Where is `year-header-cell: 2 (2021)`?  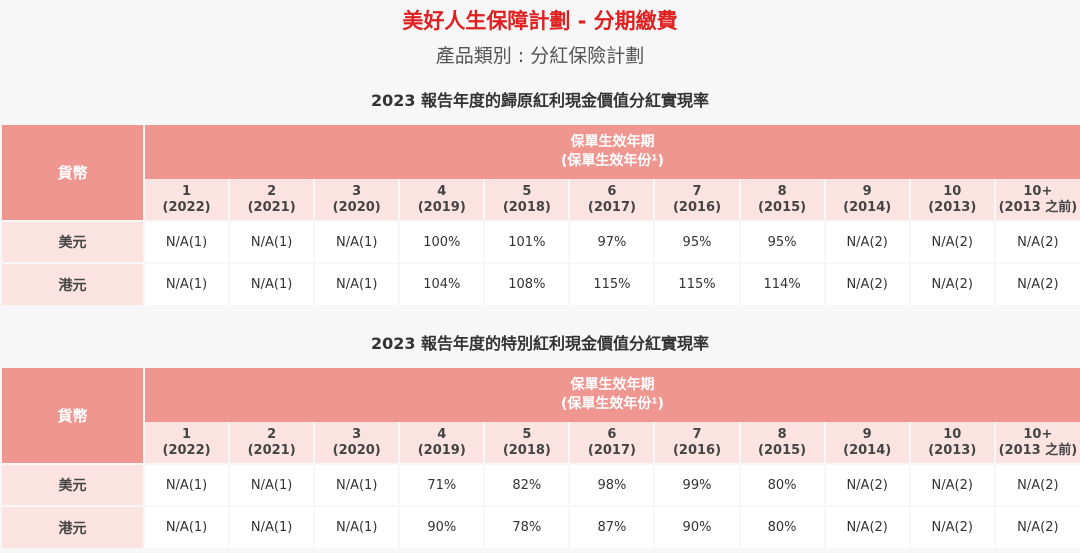 year-header-cell: 2 (2021) is located at coordinates (272, 200).